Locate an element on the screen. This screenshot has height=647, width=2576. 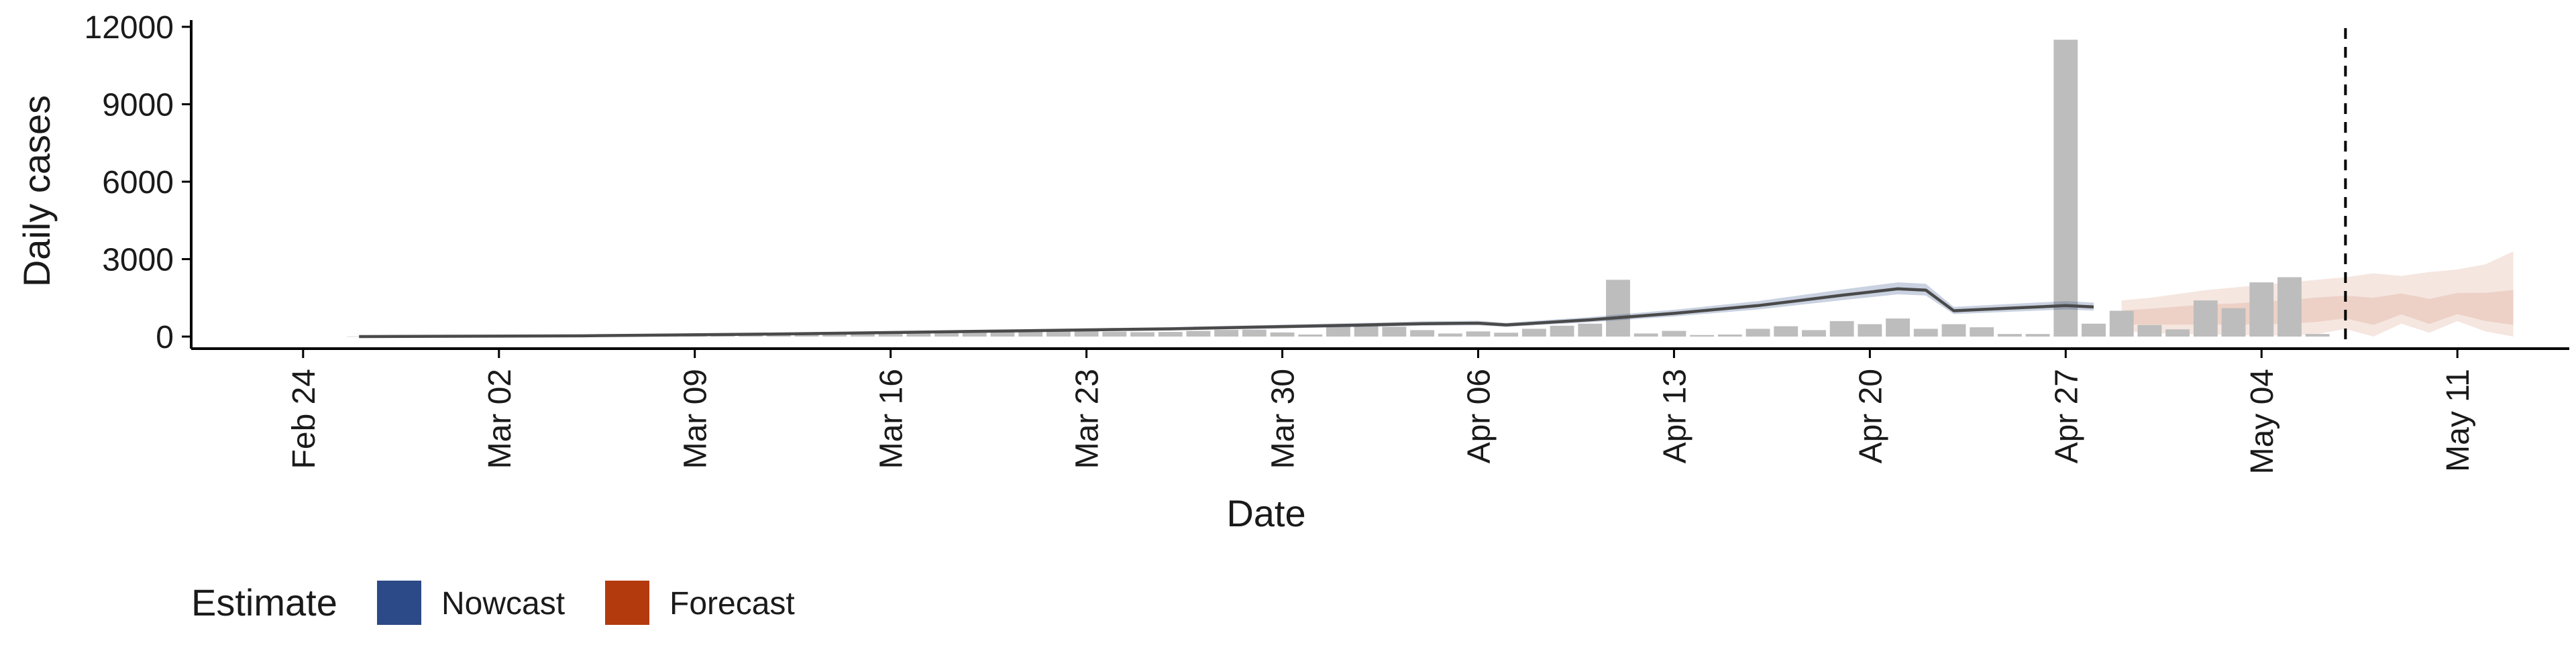
forecast-bands is located at coordinates (2317, 294).